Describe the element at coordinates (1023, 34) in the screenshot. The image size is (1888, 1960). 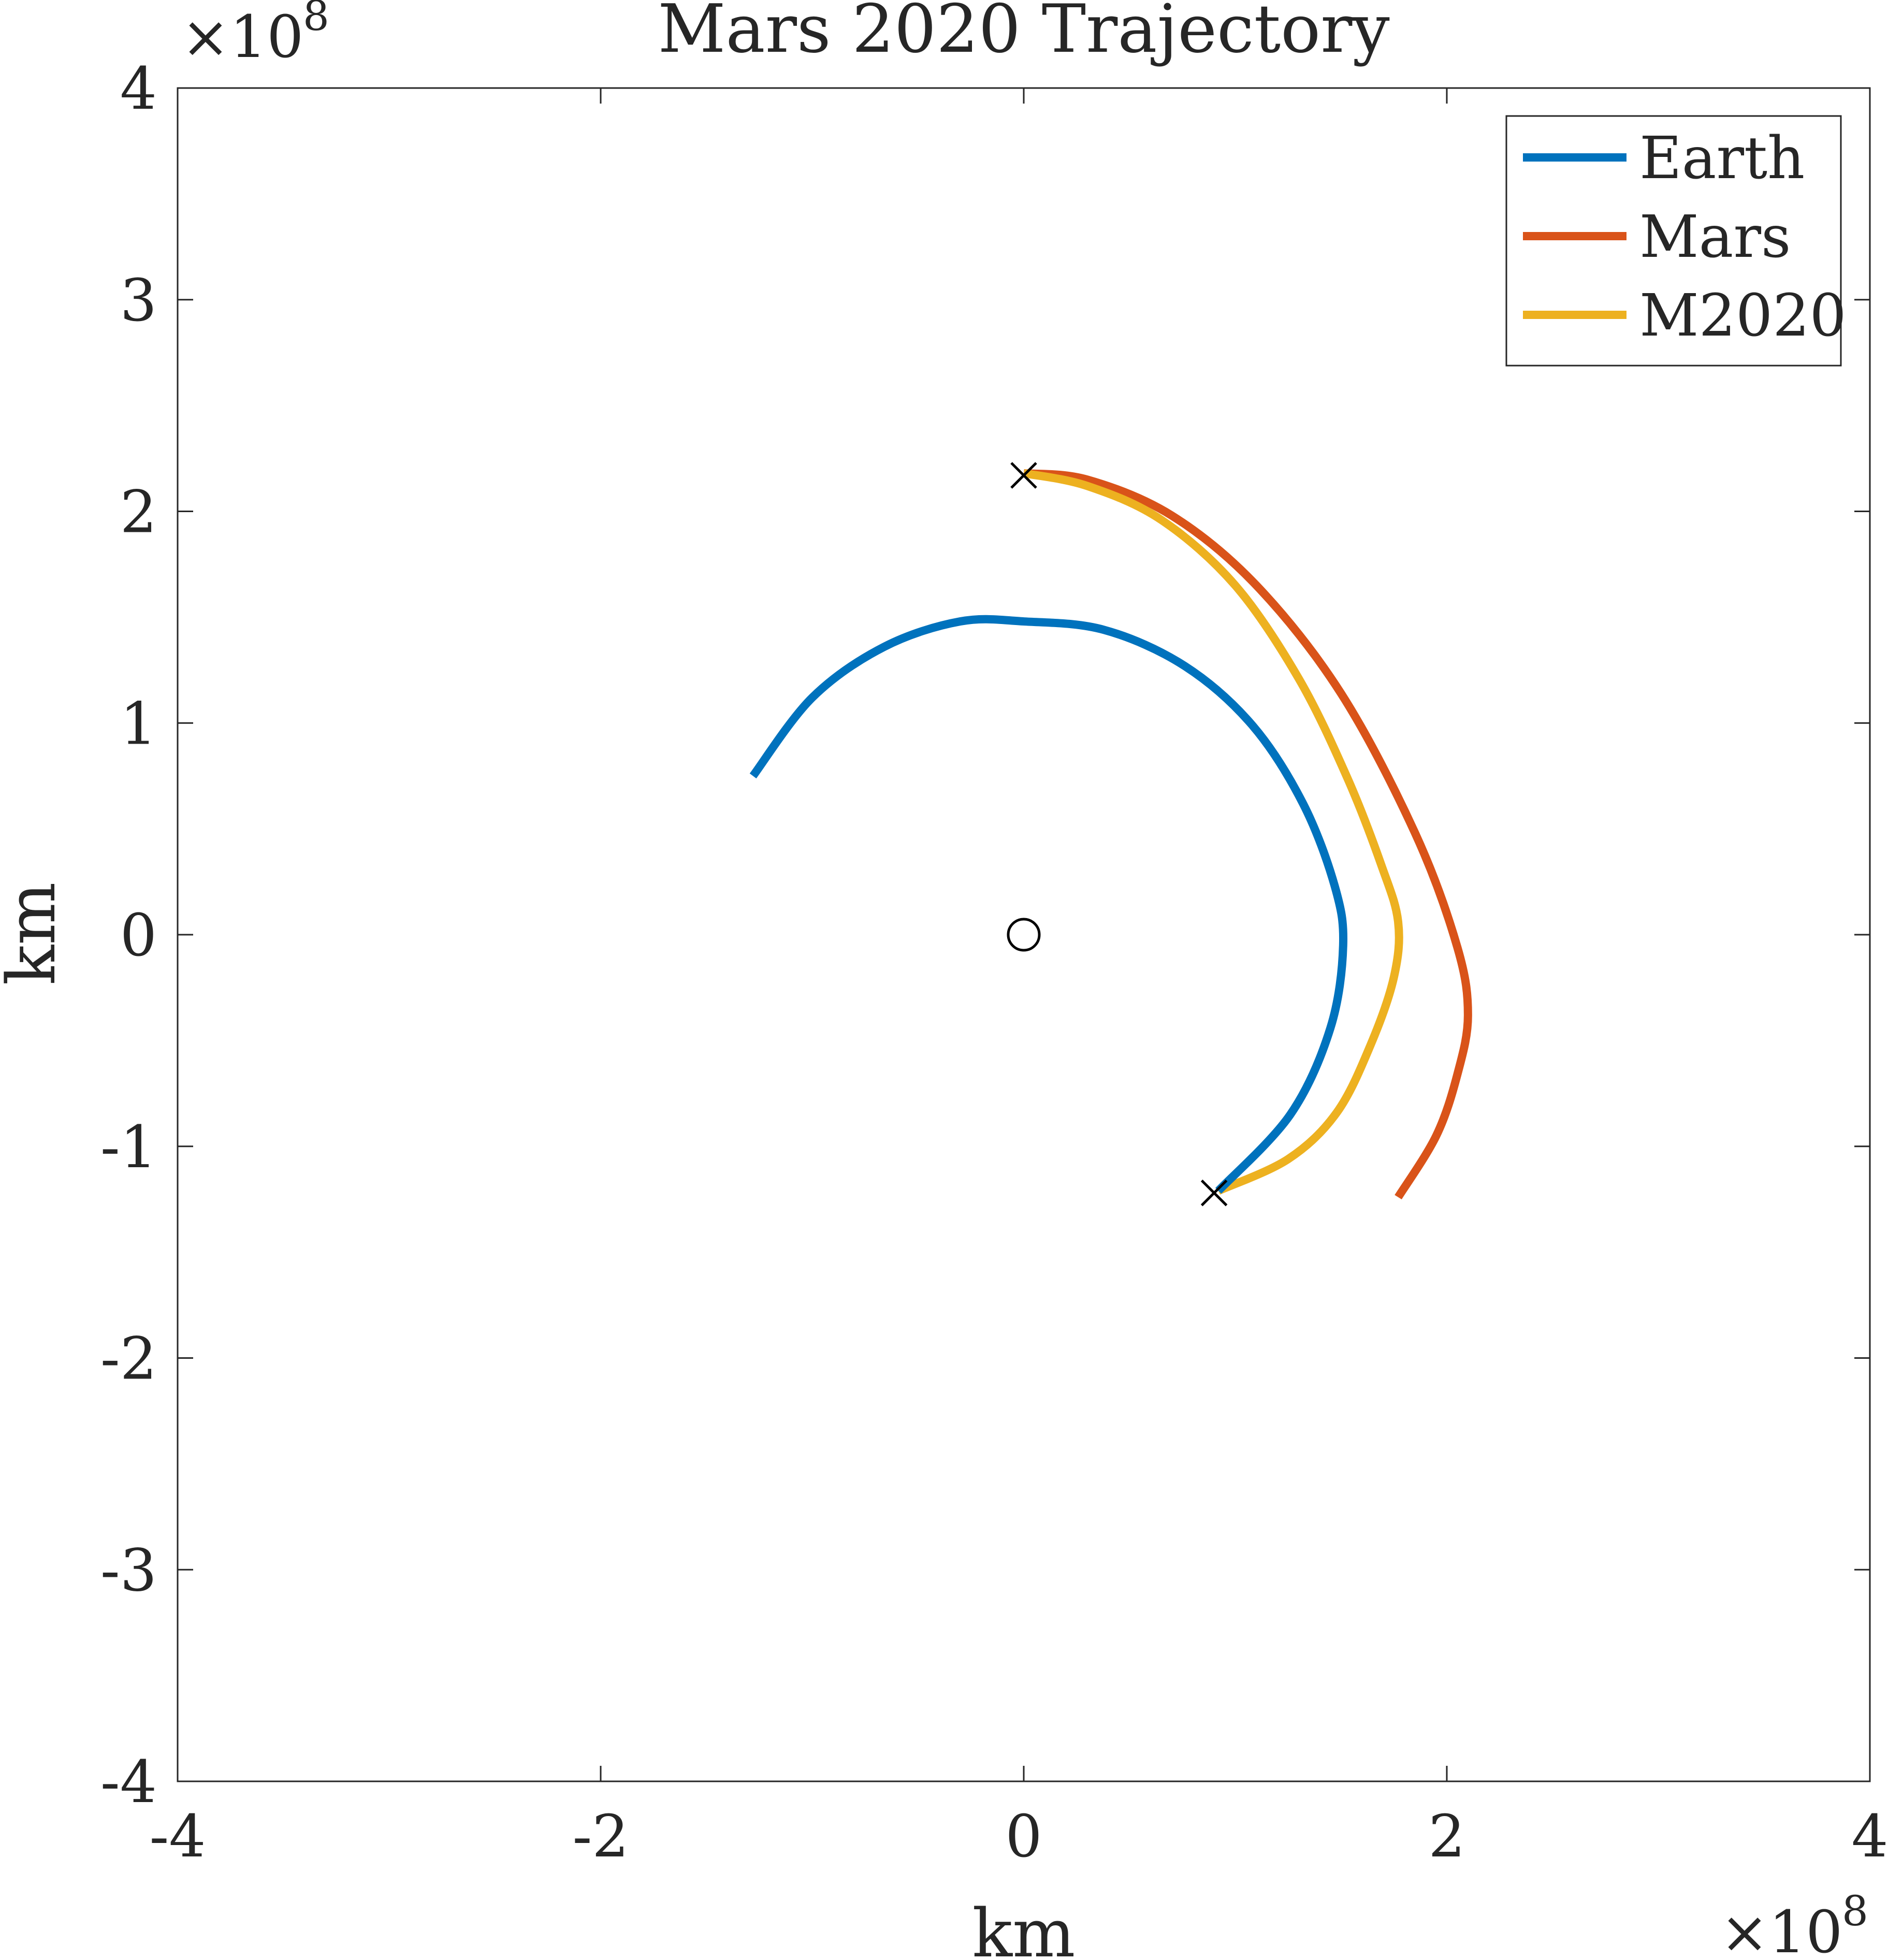
I see `chart-title: Mars 2020 Trajectory` at that location.